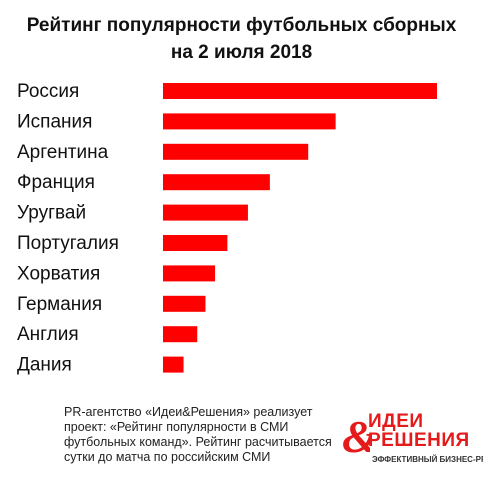 This screenshot has height=479, width=483. I want to click on logo-line2: РЕШЕНИЯ, so click(419, 440).